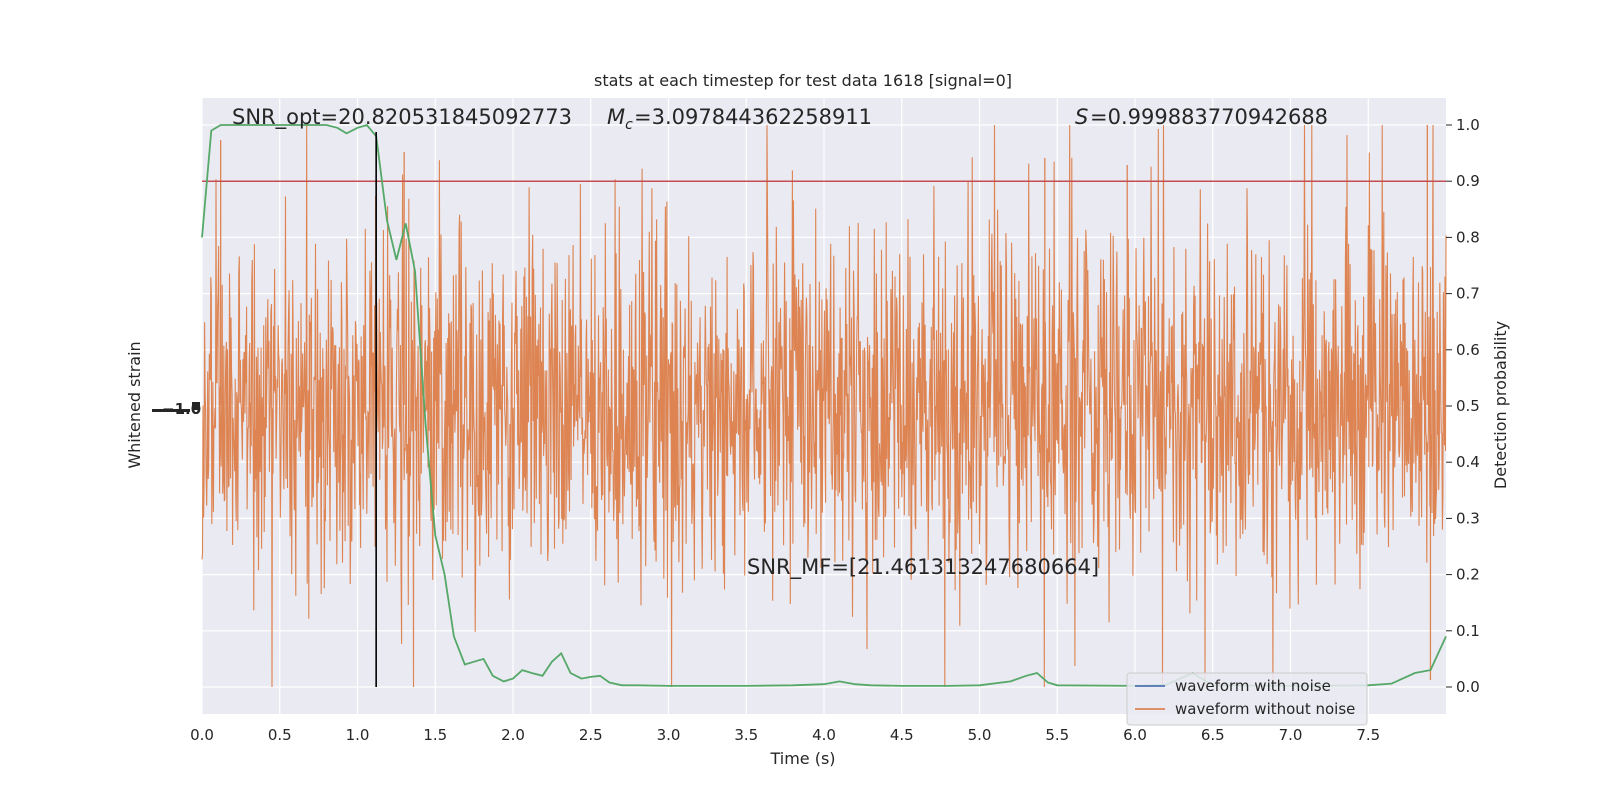 This screenshot has height=804, width=1600. I want to click on chirp-mass-value: =3.097844362258911, so click(753, 117).